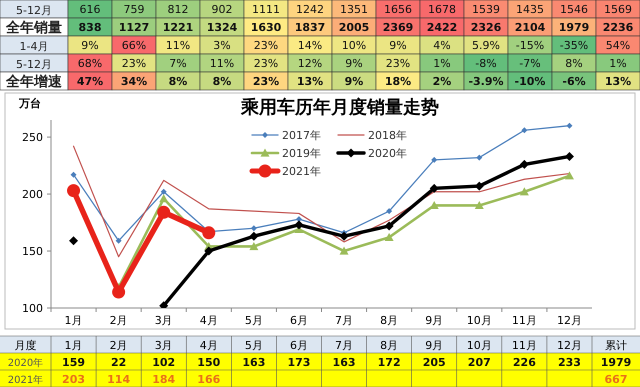  Describe the element at coordinates (398, 27) in the screenshot. I see `data-label: 2369` at that location.